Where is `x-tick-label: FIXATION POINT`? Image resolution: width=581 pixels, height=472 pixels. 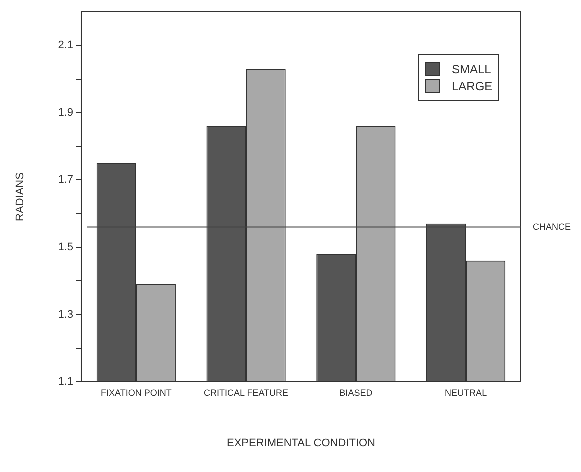
x-tick-label: FIXATION POINT is located at coordinates (136, 393).